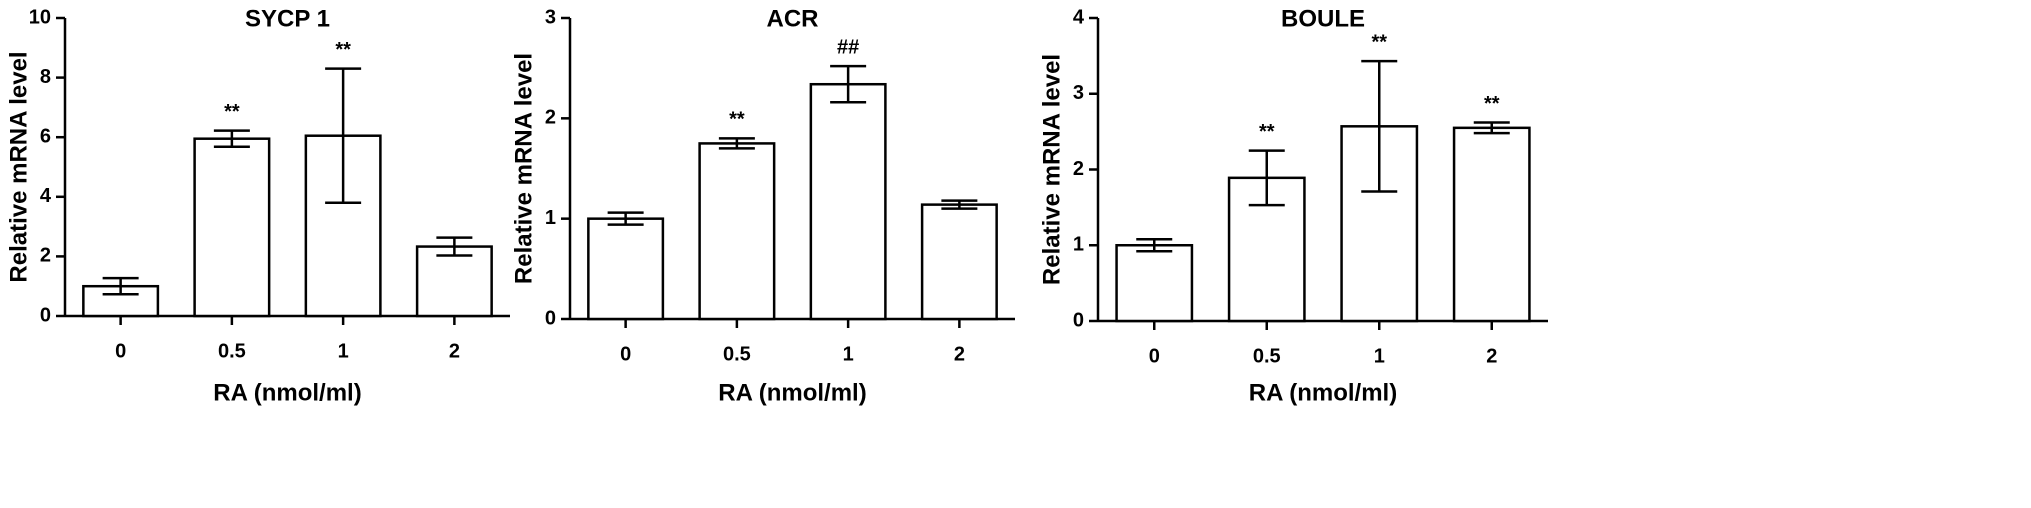 The width and height of the screenshot is (2031, 508). Describe the element at coordinates (45, 136) in the screenshot. I see `y-tick-label: 6` at that location.